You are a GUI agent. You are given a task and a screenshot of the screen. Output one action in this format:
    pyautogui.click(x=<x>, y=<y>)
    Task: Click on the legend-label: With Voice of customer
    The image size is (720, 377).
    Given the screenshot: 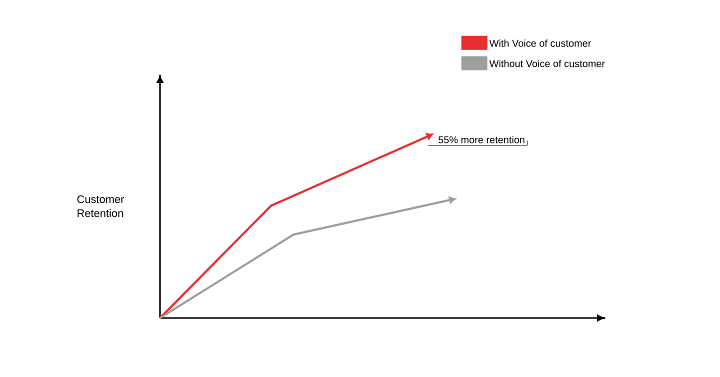 What is the action you would take?
    pyautogui.click(x=540, y=43)
    